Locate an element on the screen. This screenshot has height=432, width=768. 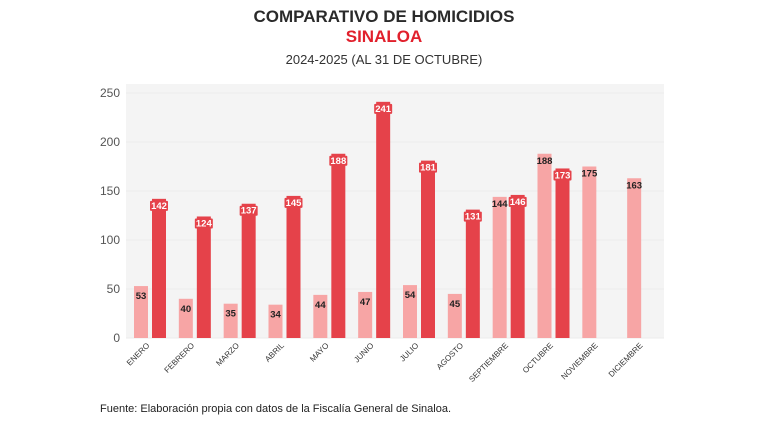
data-label: 241 is located at coordinates (383, 109).